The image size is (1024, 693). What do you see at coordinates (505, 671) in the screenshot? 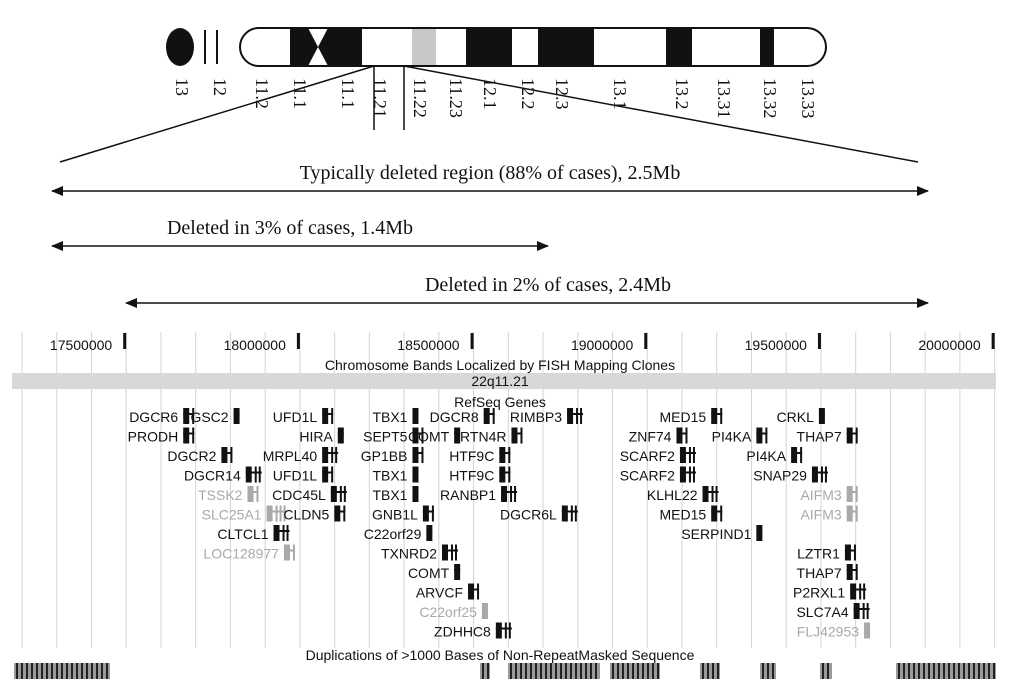
I see `duplications-track` at bounding box center [505, 671].